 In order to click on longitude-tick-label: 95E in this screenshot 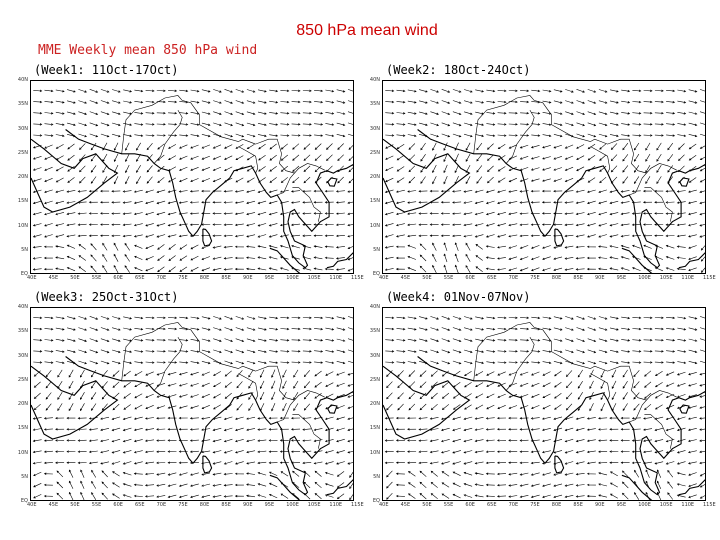, I will do `click(269, 278)`.